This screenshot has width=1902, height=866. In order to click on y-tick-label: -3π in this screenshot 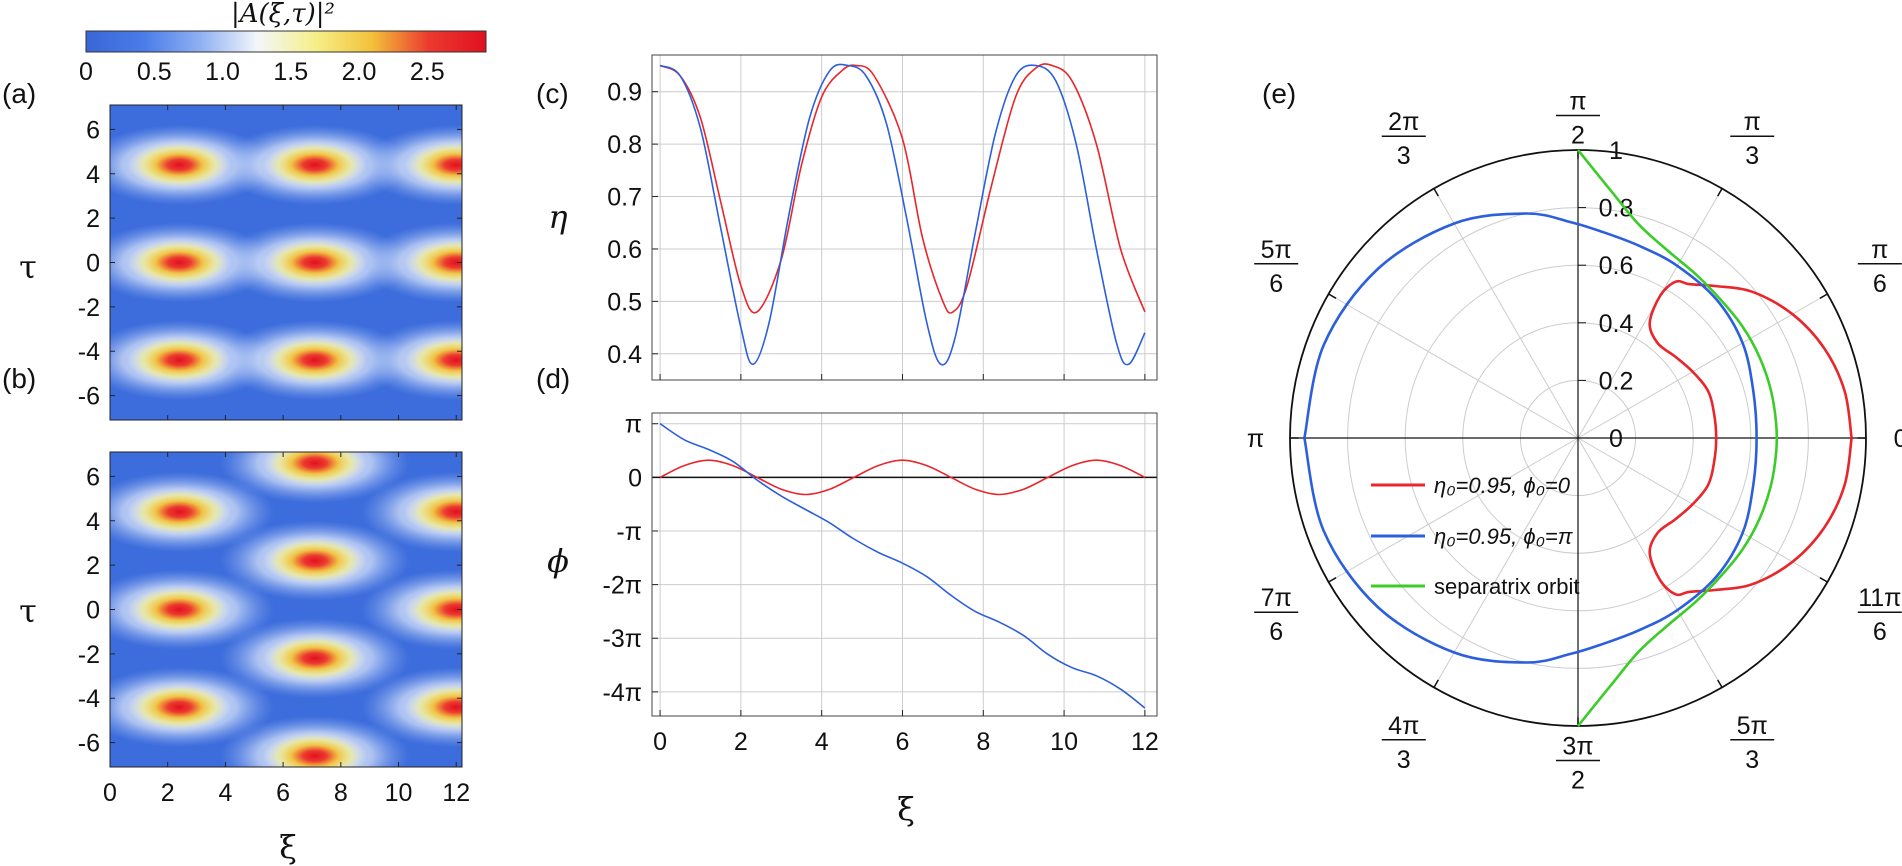, I will do `click(622, 639)`.